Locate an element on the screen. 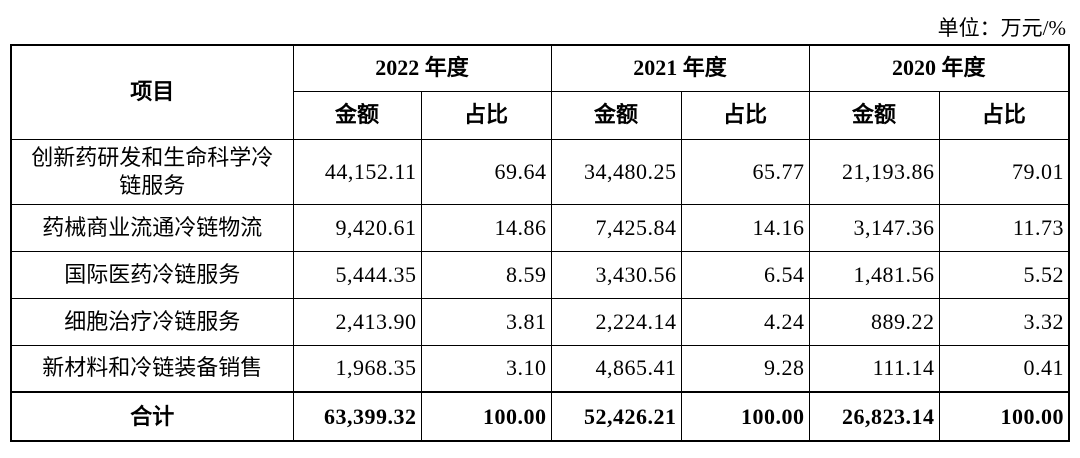 Image resolution: width=1080 pixels, height=458 pixels. row-label: 创新药研发和生命科学冷链服务 is located at coordinates (152, 171).